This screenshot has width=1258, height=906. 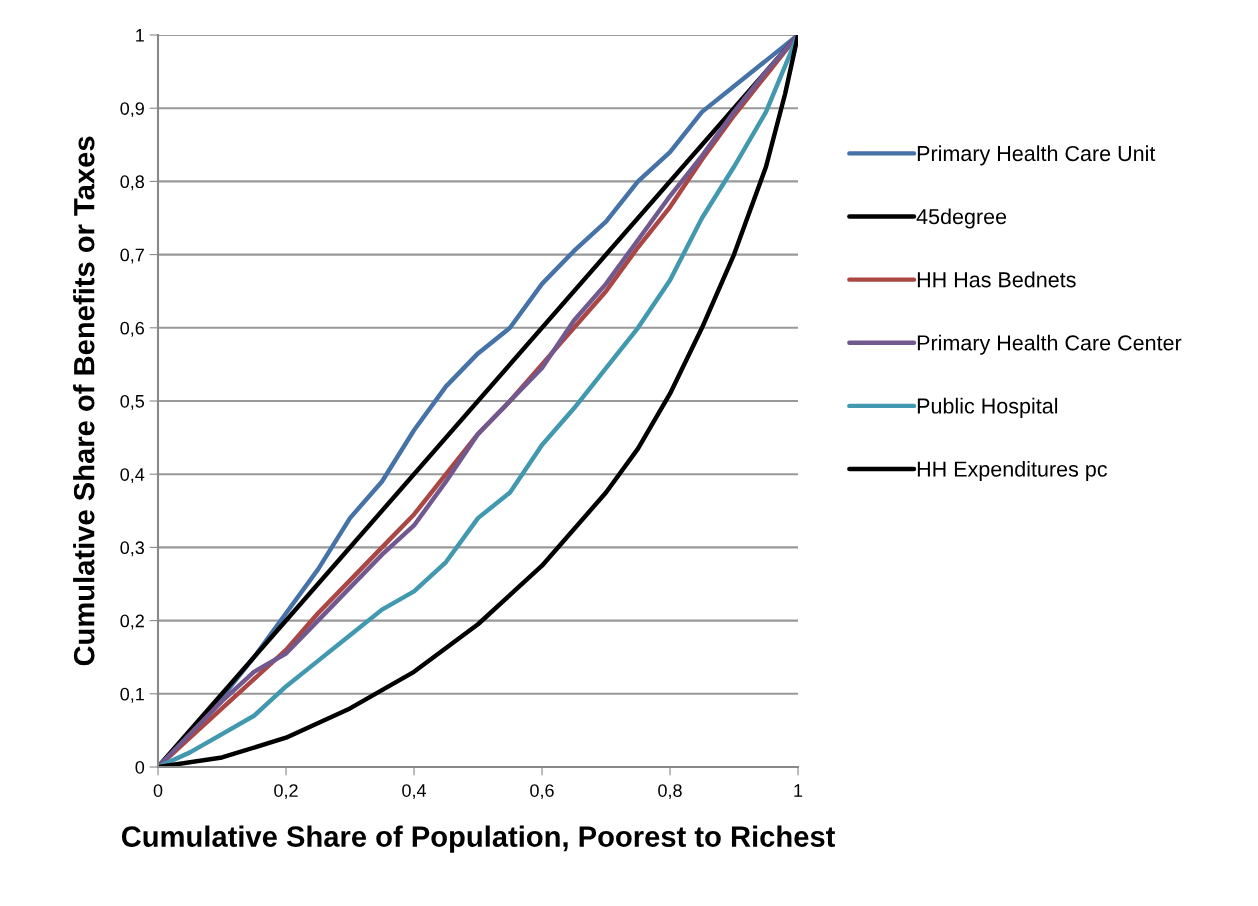 I want to click on legend-label: Primary Health Care Unit, so click(x=1036, y=155).